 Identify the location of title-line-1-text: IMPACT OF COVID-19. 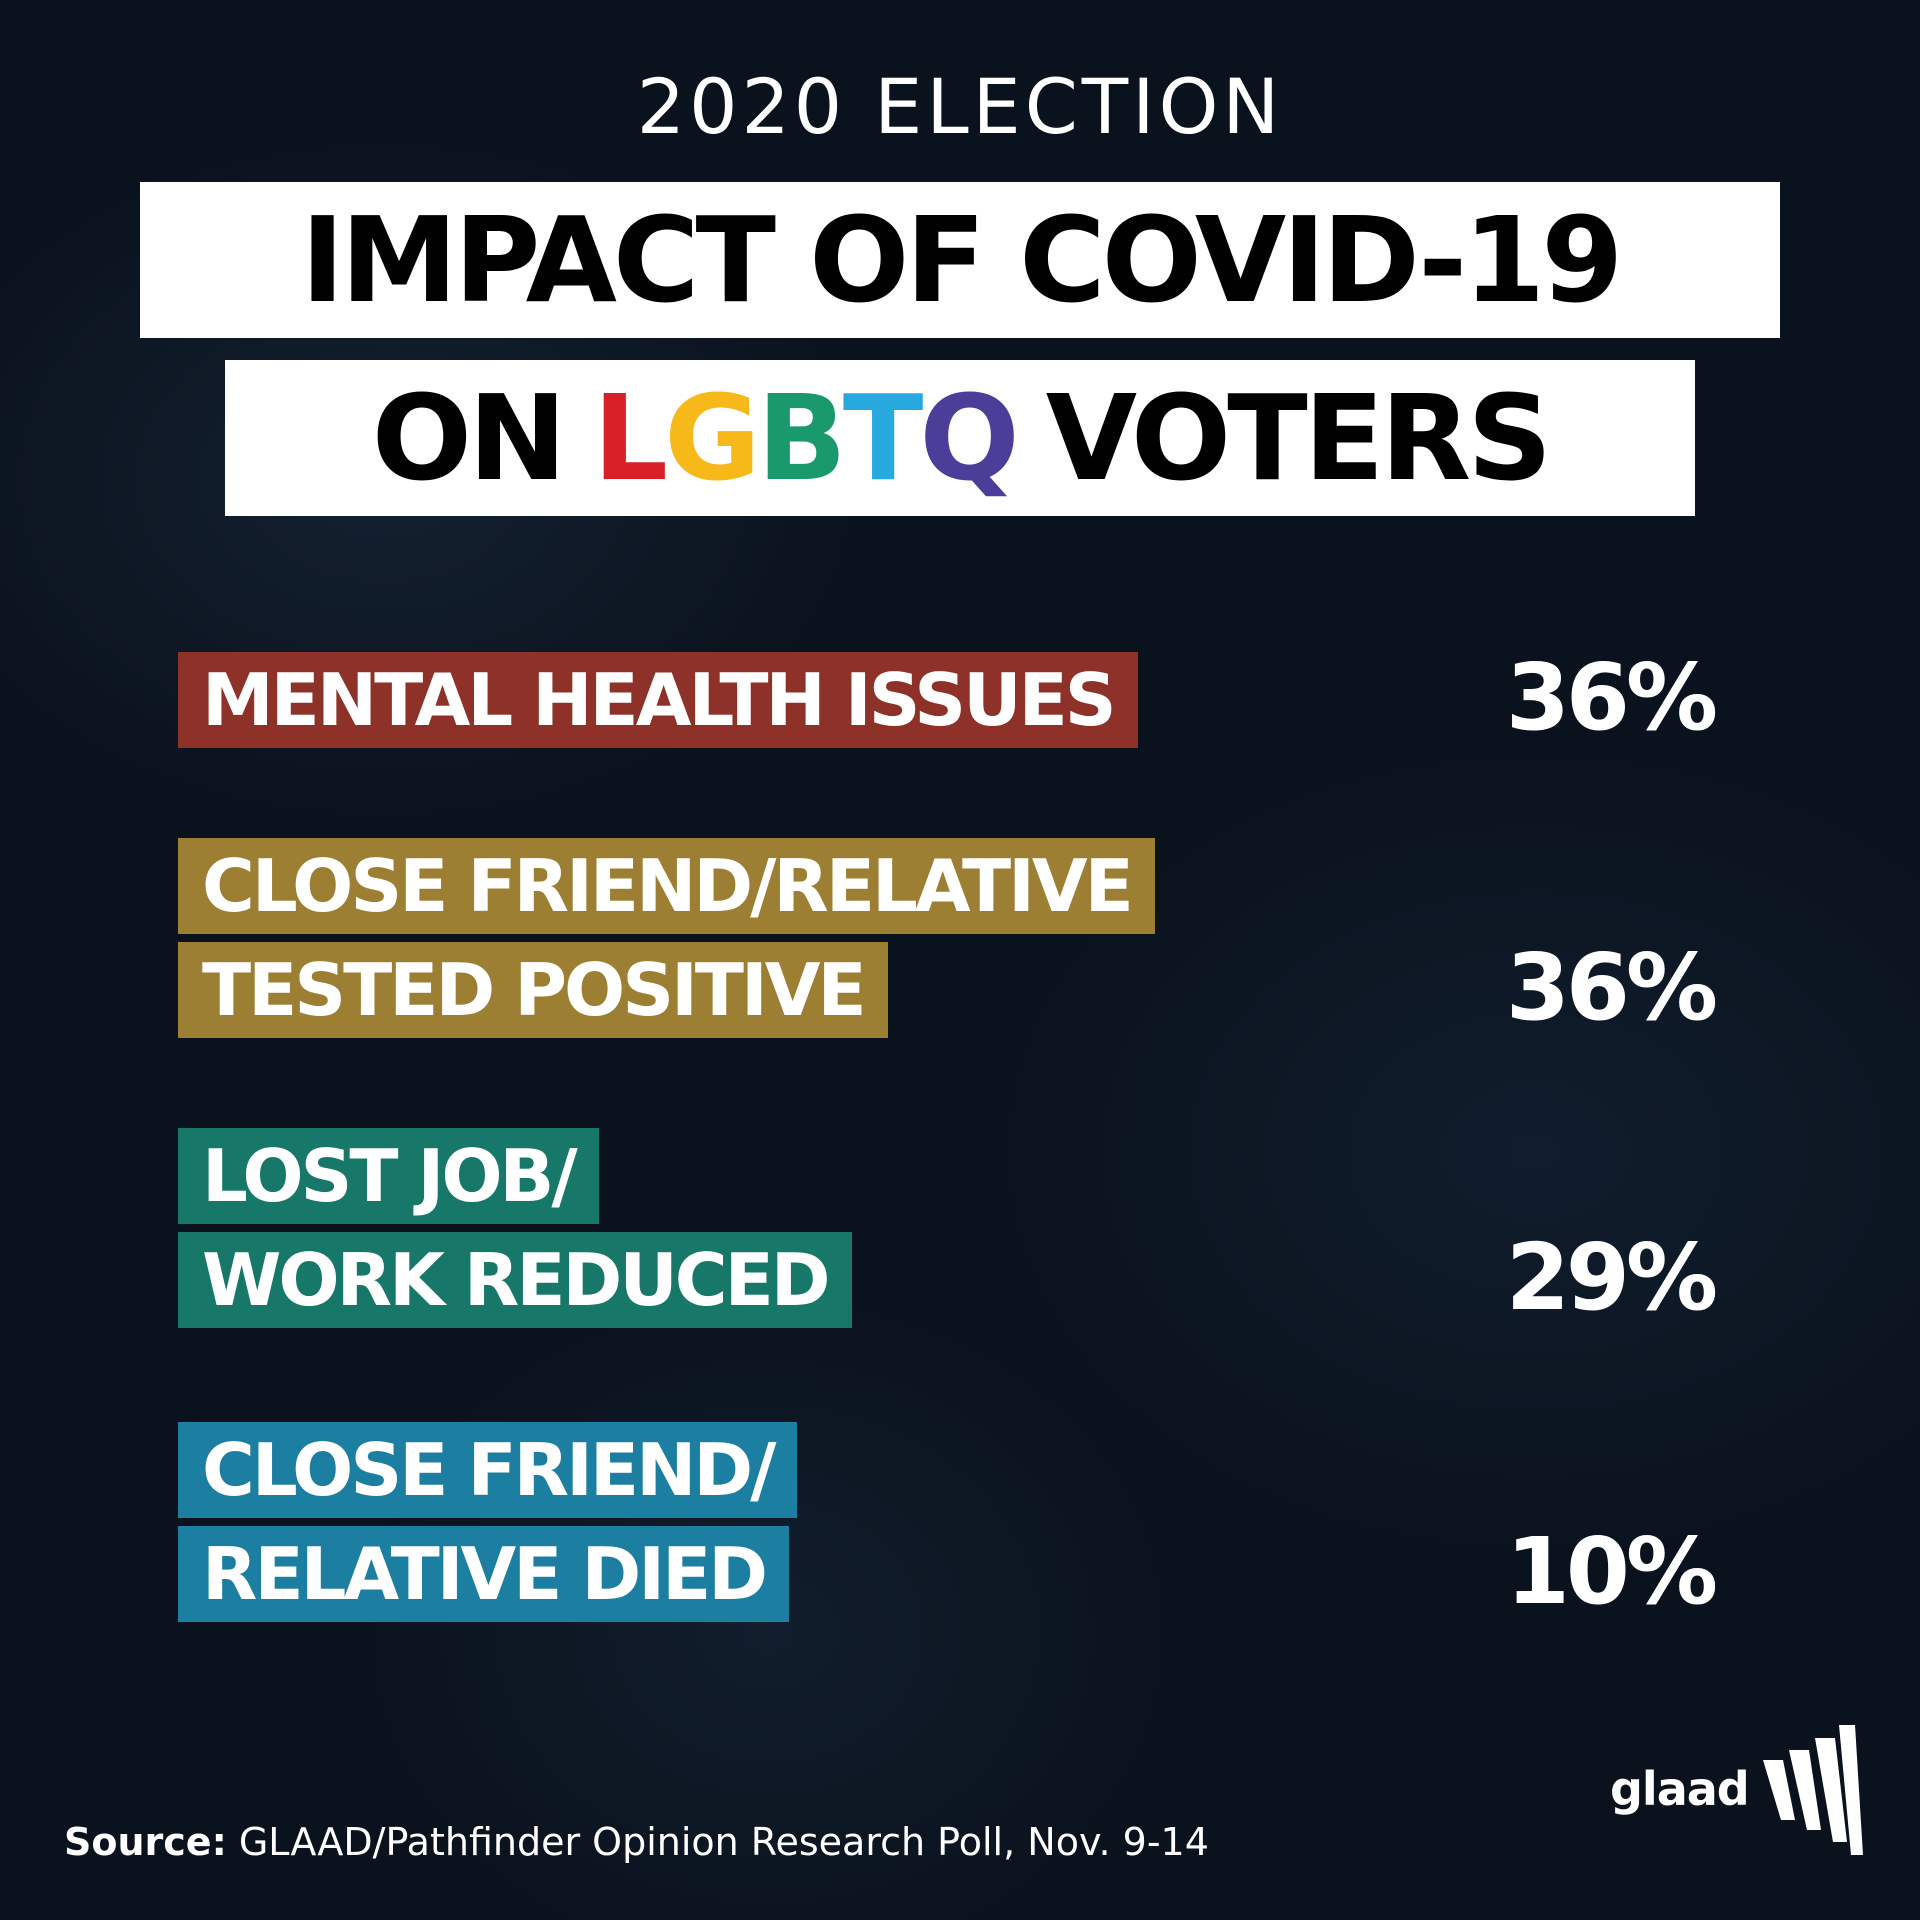
(962, 260).